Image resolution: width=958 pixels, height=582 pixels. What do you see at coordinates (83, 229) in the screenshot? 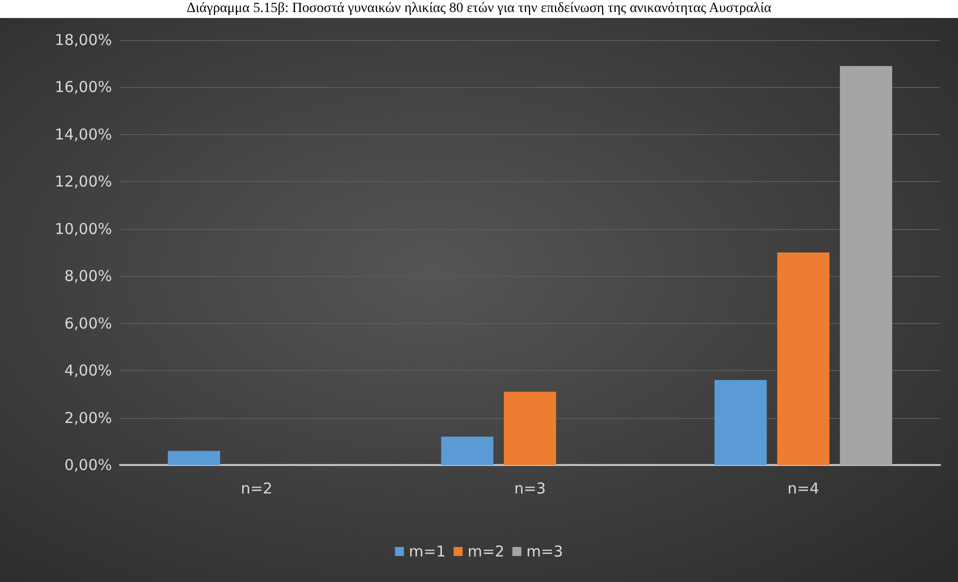
I see `y-tick-label: 10,00%` at bounding box center [83, 229].